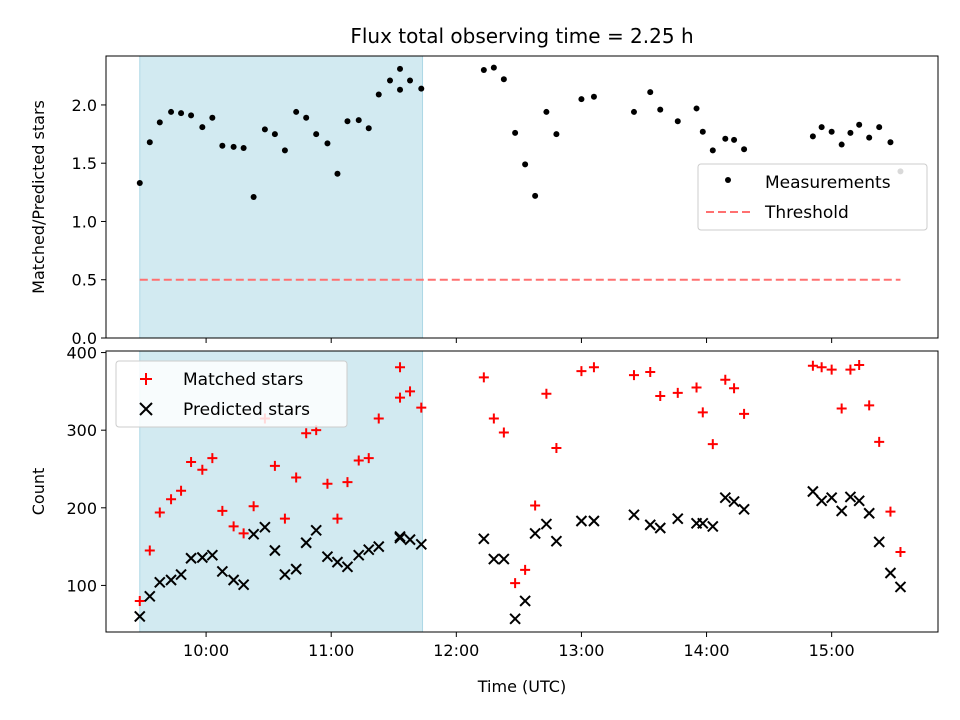 Image resolution: width=960 pixels, height=720 pixels. I want to click on y-tick-label: 100, so click(81, 585).